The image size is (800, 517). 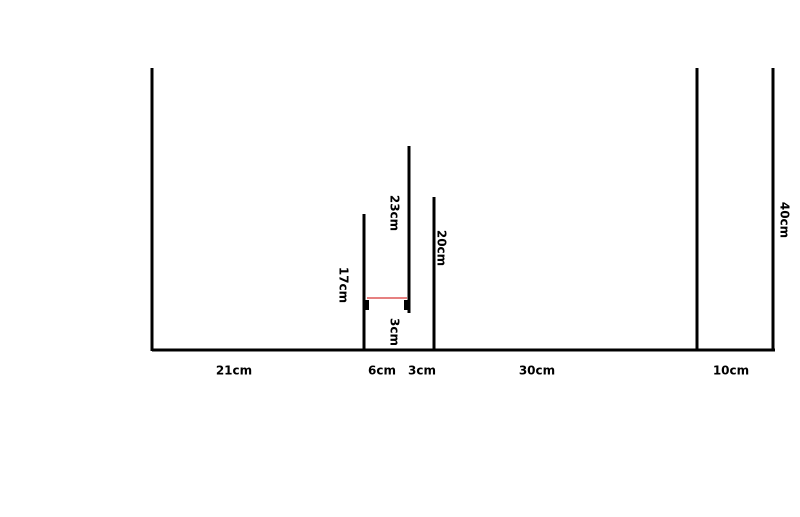 What do you see at coordinates (731, 371) in the screenshot?
I see `dimension-label: 10cm` at bounding box center [731, 371].